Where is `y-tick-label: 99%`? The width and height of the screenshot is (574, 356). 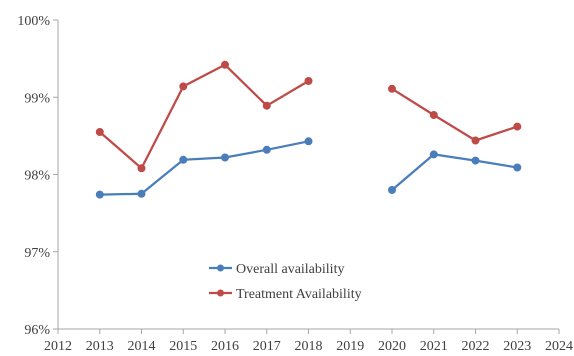
y-tick-label: 99% is located at coordinates (37, 98).